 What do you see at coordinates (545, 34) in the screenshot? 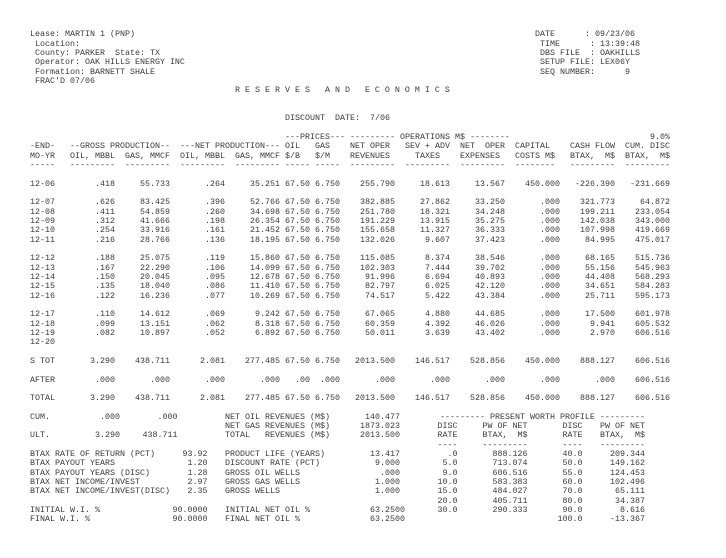
I see `info-label: DATE` at bounding box center [545, 34].